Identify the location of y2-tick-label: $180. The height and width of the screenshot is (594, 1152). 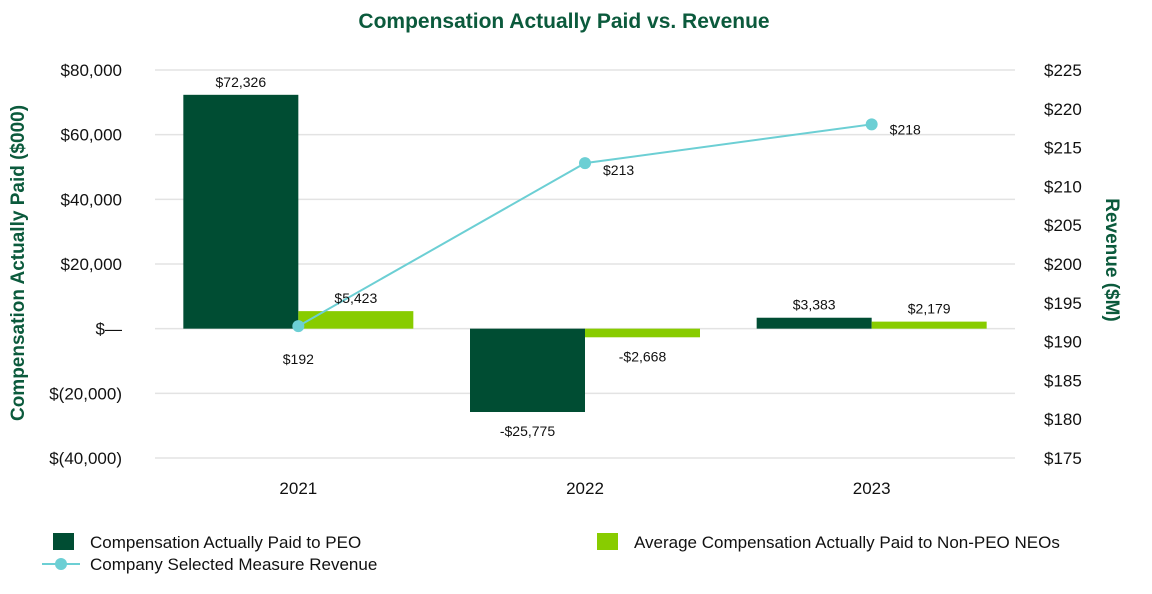
(1063, 419).